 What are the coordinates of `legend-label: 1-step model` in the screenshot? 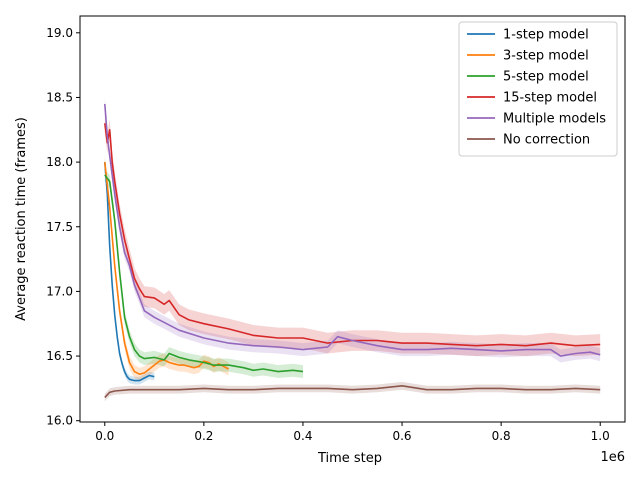 It's located at (546, 35).